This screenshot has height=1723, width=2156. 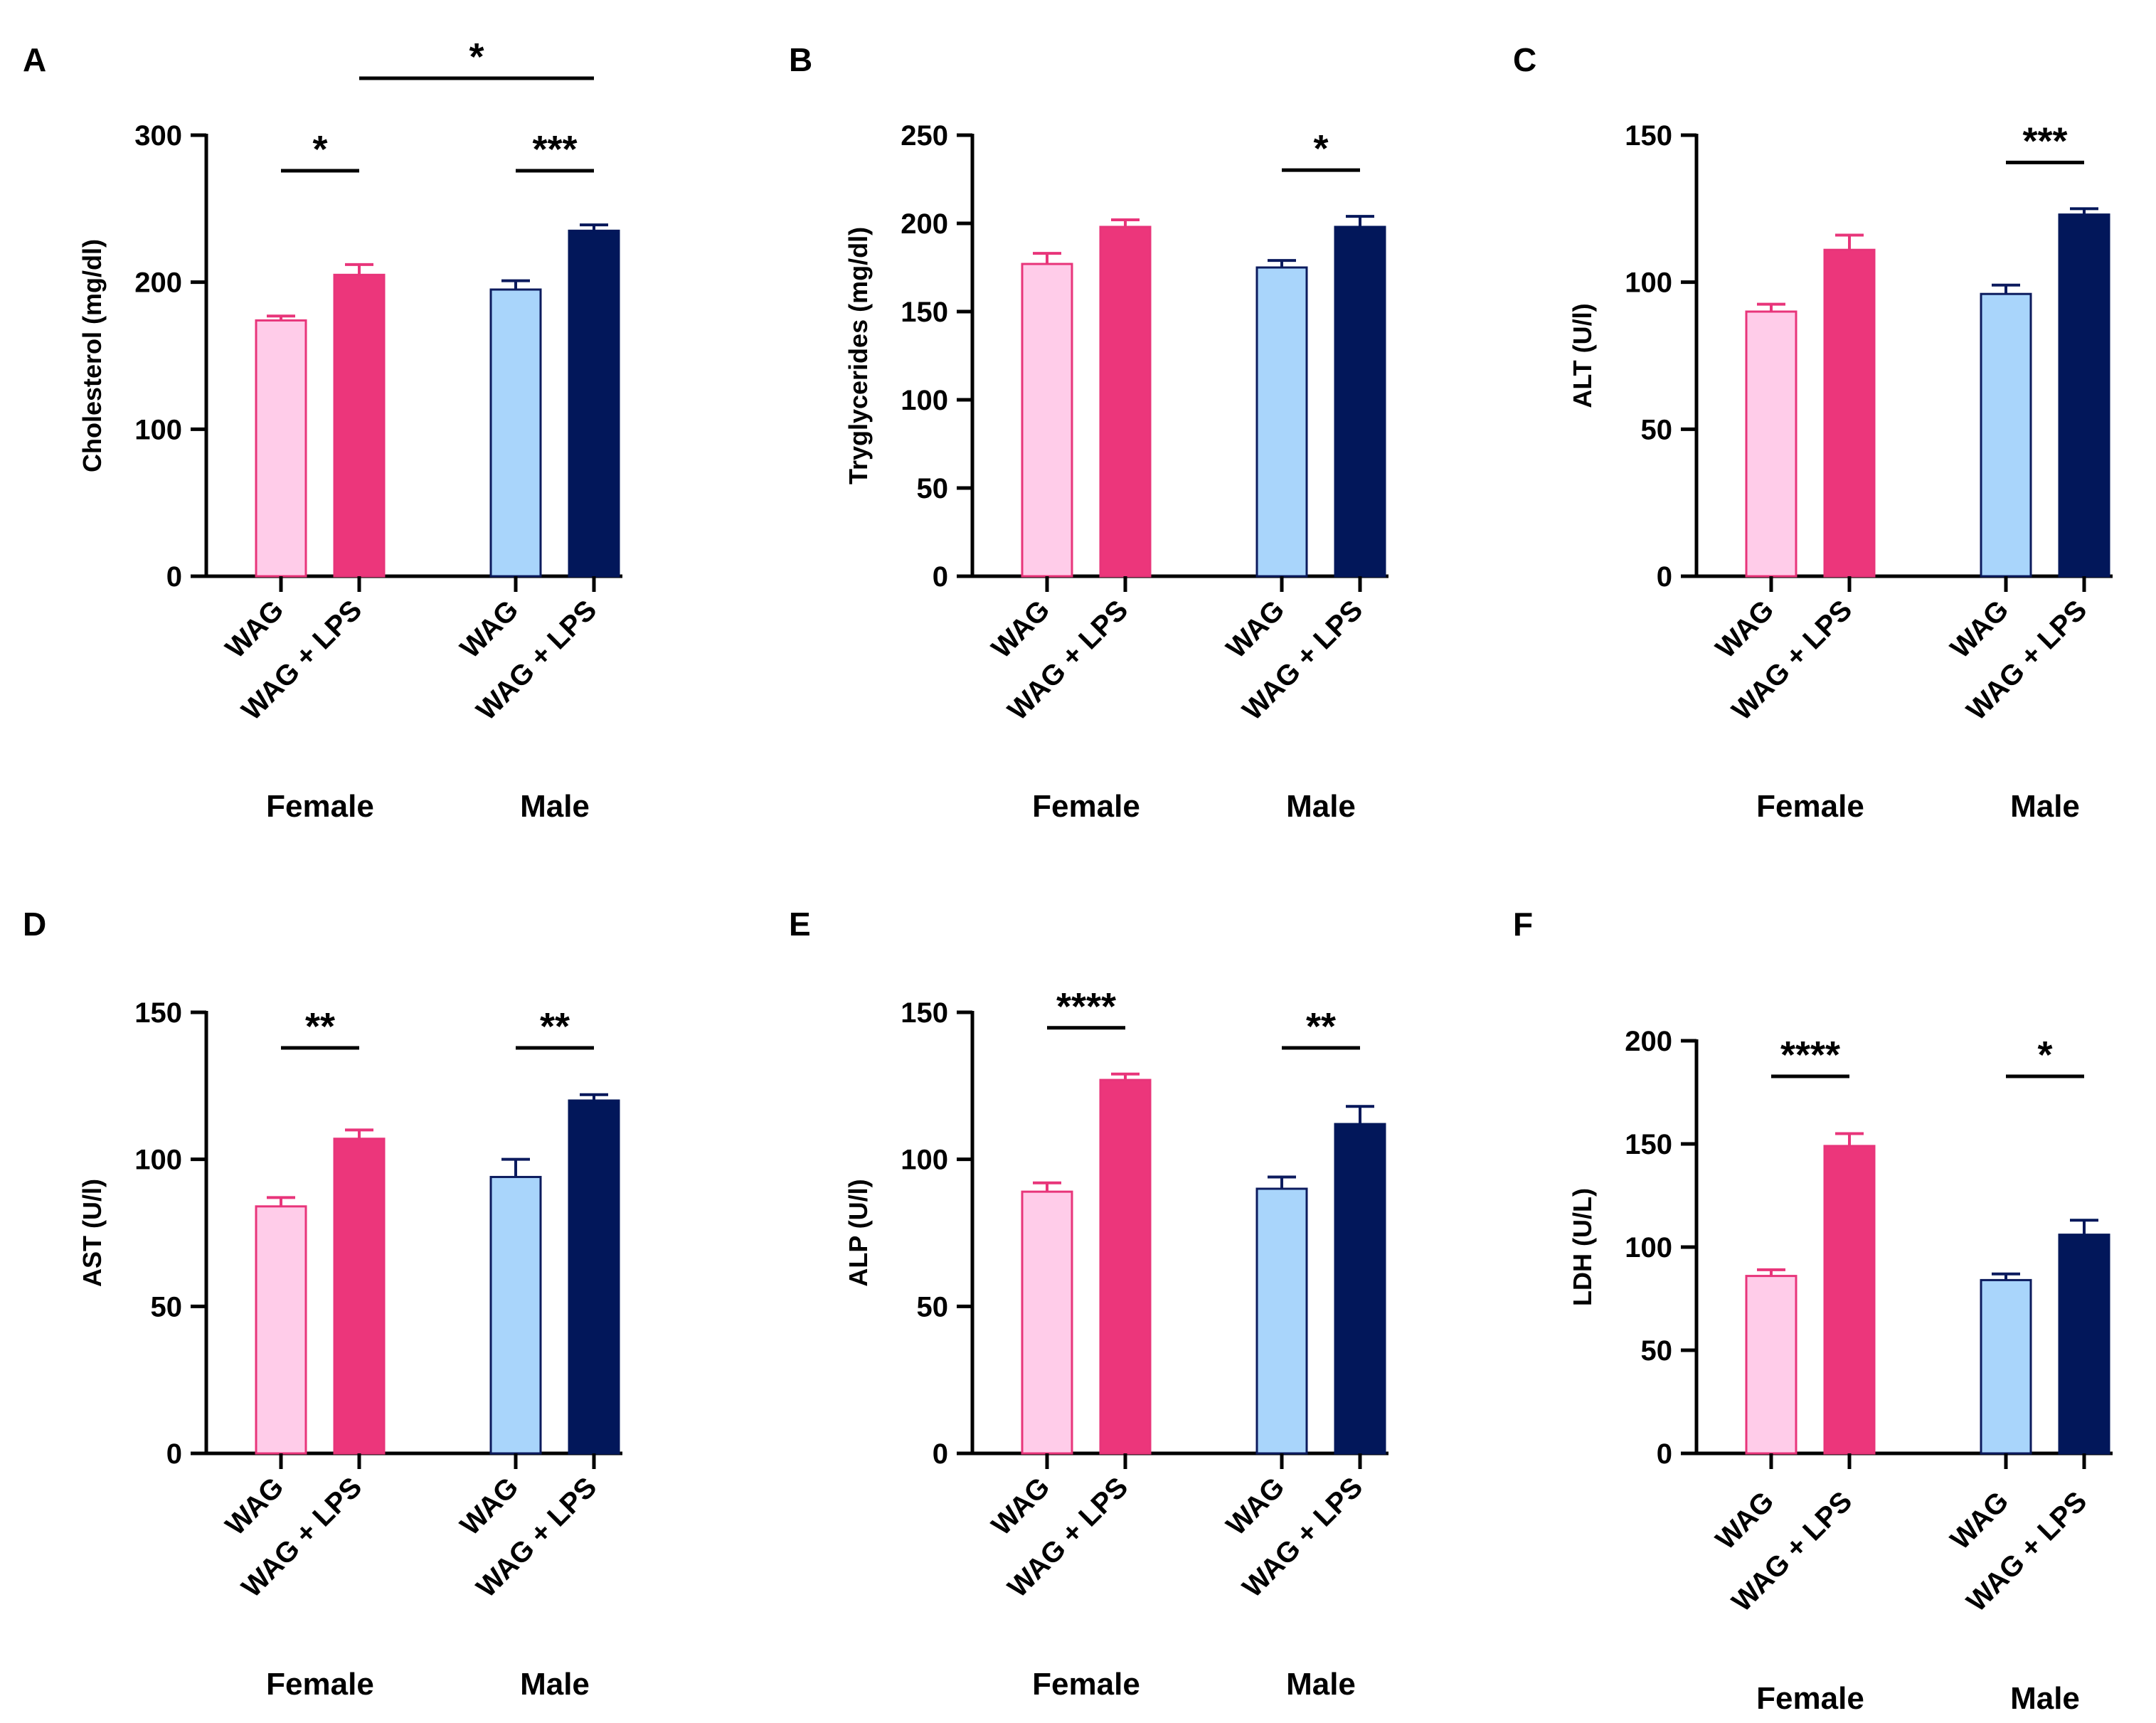 What do you see at coordinates (1523, 924) in the screenshot?
I see `panel-letter: F` at bounding box center [1523, 924].